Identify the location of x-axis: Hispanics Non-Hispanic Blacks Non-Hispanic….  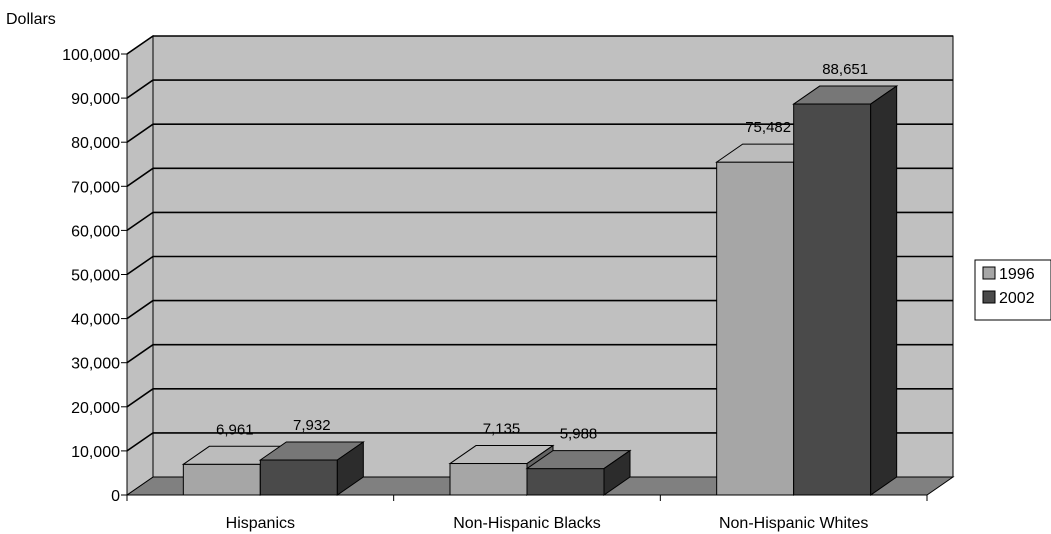
(527, 513).